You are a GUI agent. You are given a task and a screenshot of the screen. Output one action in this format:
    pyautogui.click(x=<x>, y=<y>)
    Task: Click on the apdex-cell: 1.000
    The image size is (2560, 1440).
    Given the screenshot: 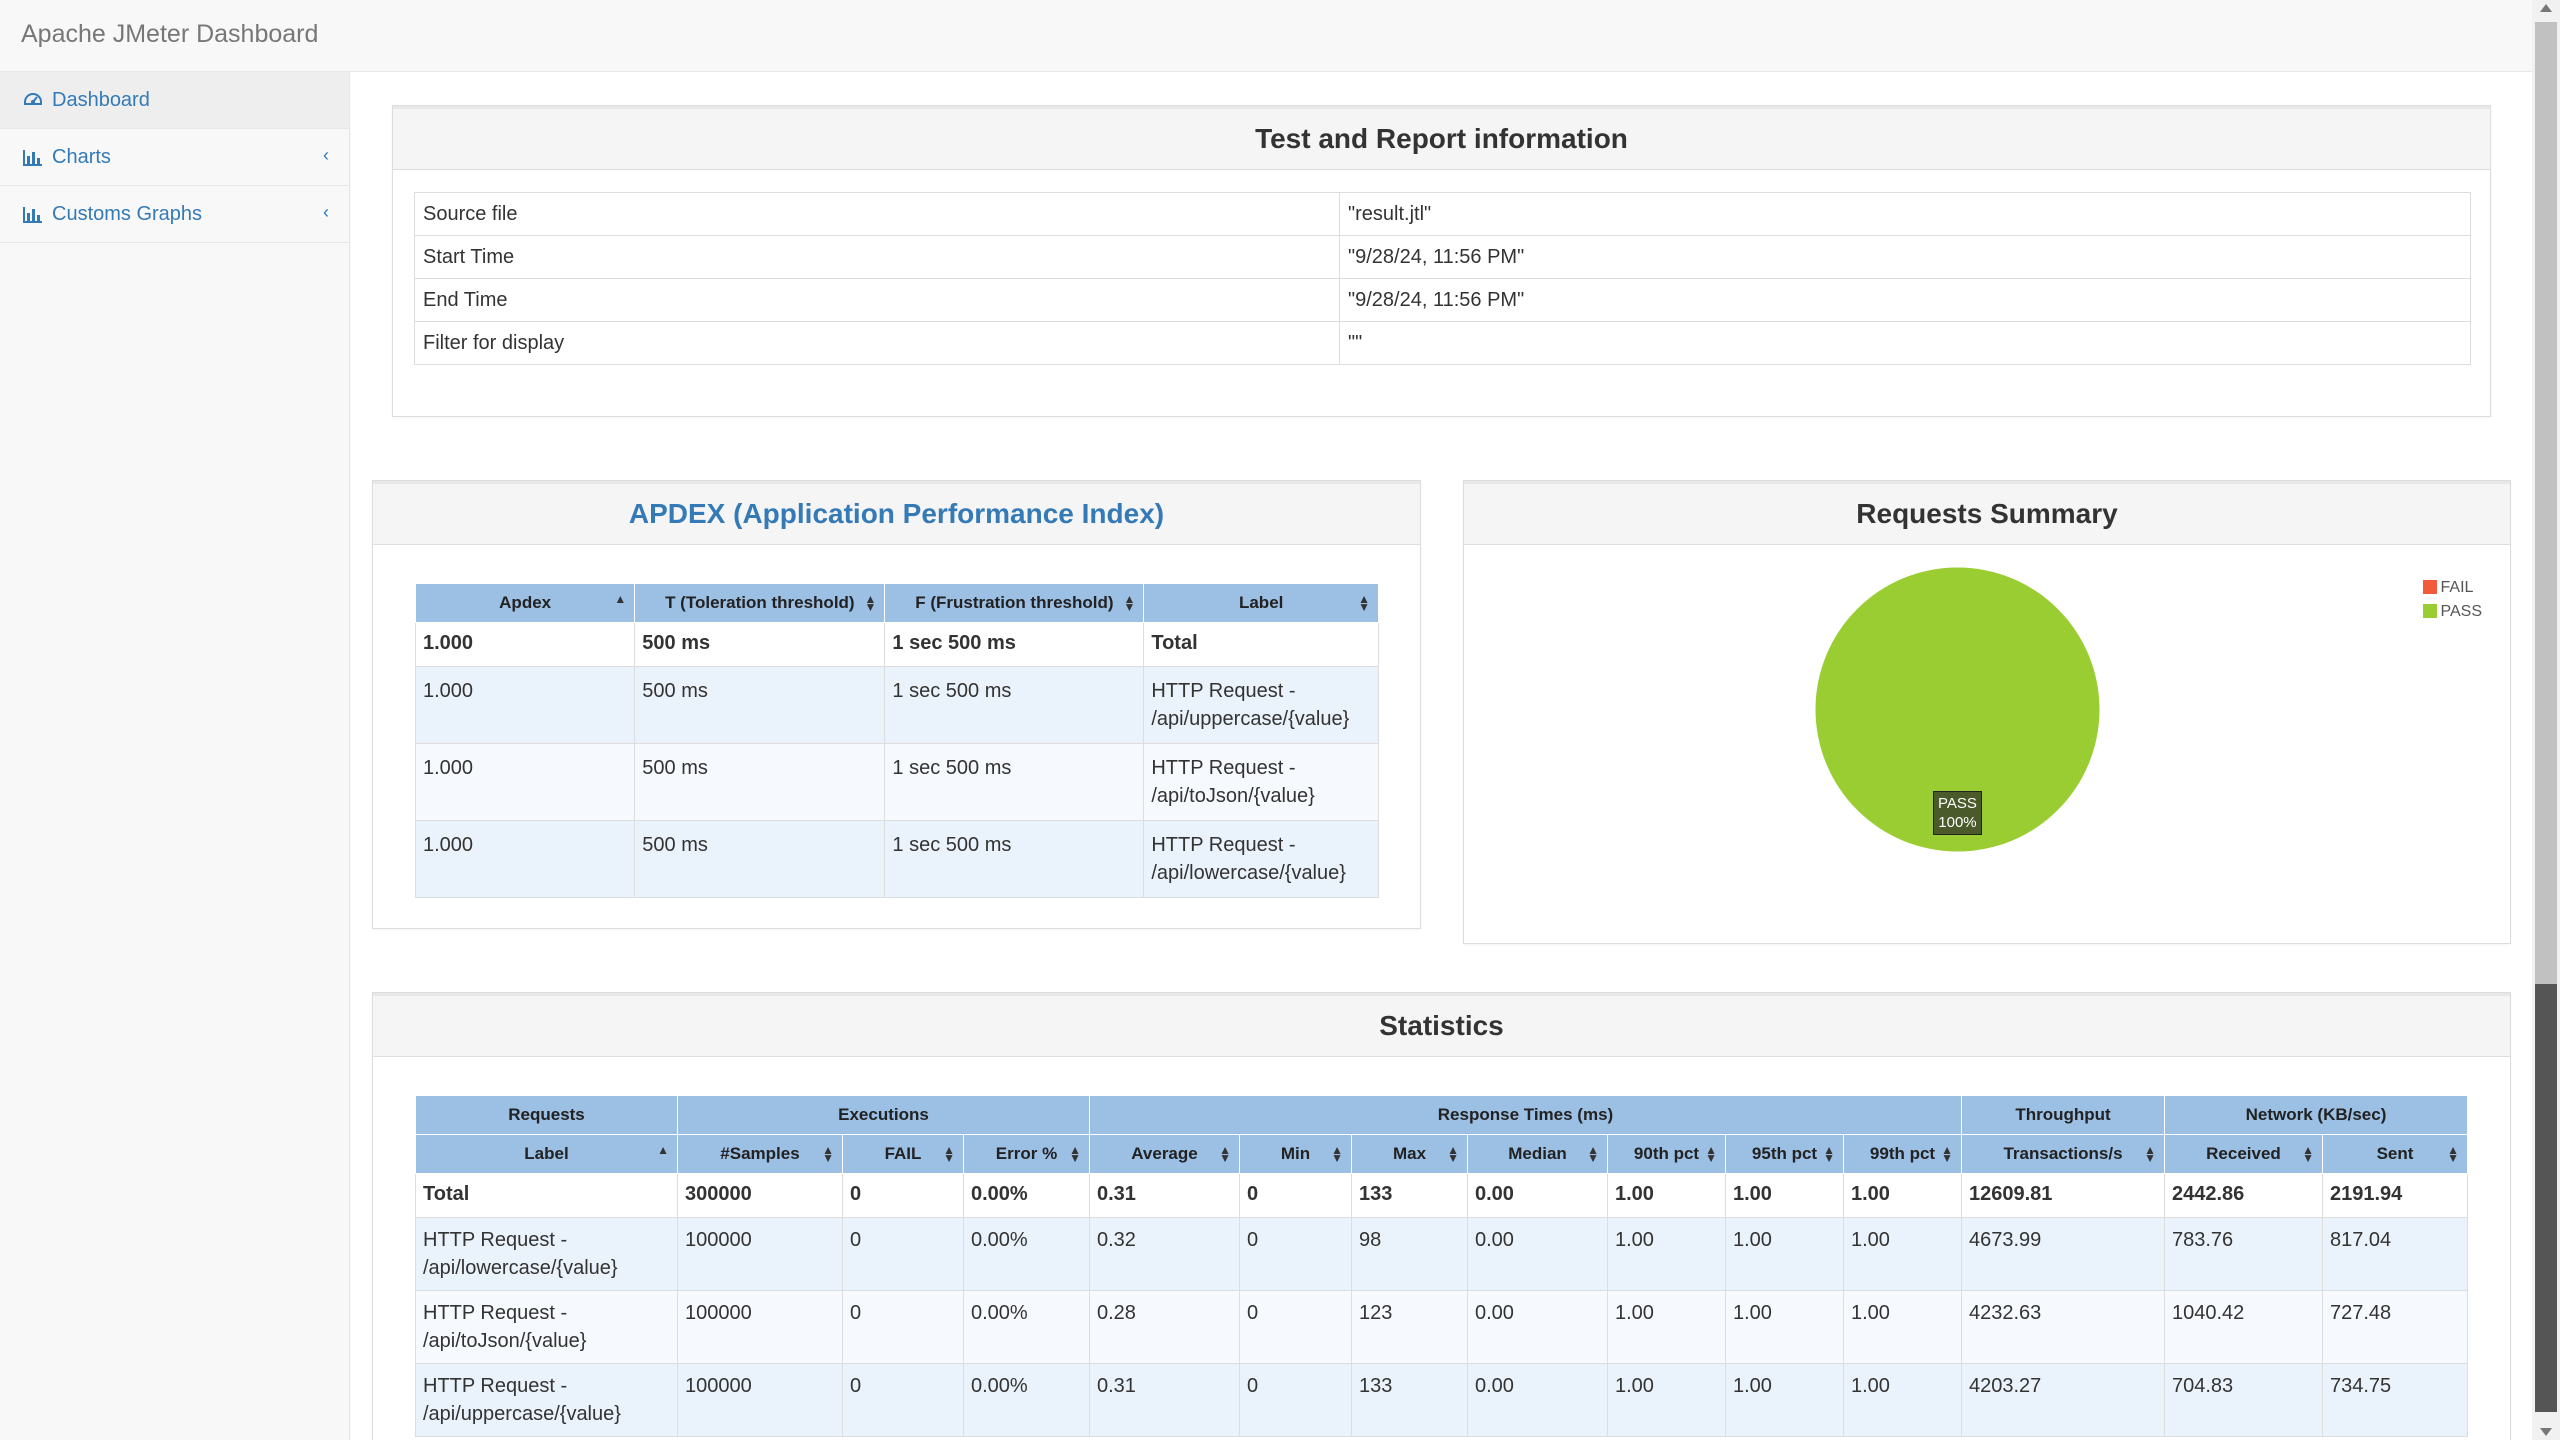 What is the action you would take?
    pyautogui.click(x=525, y=705)
    